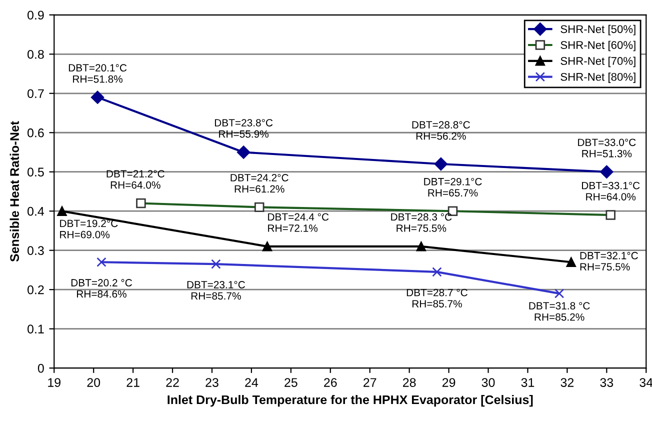 The height and width of the screenshot is (426, 652). What do you see at coordinates (607, 148) in the screenshot?
I see `annotation: DBT=33.0°C RH=51.3%` at bounding box center [607, 148].